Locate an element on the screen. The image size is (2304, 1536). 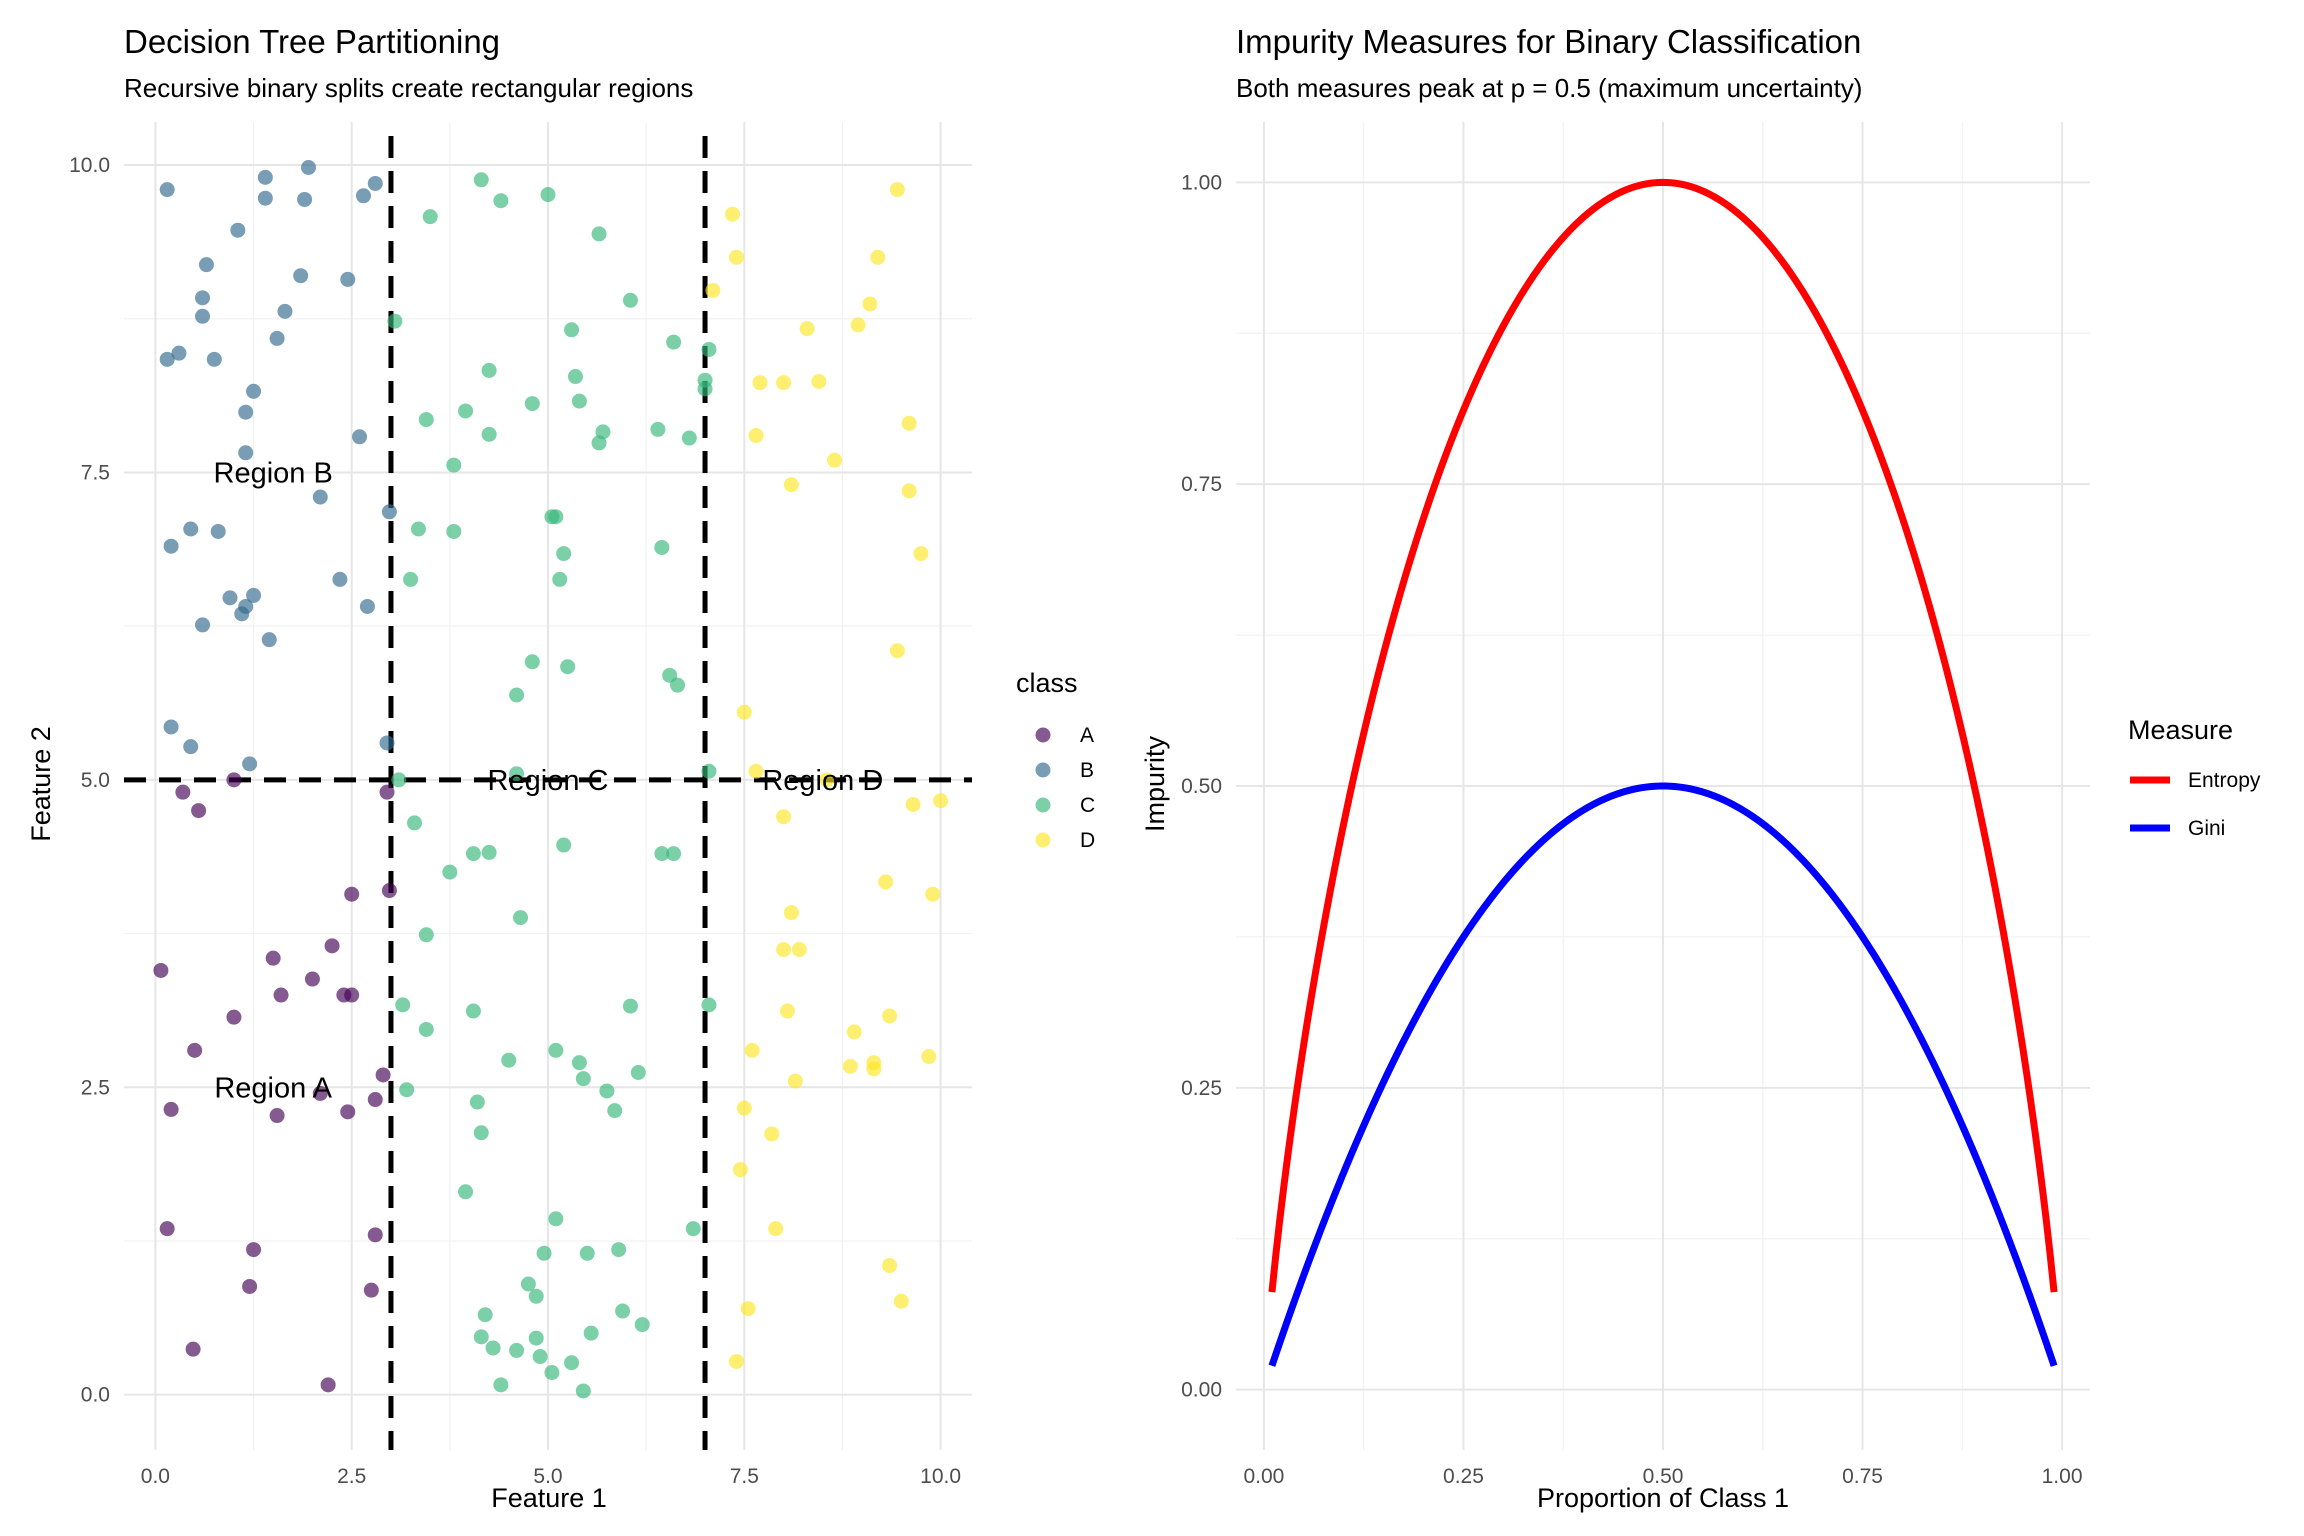
y-tick-label: 0.00 is located at coordinates (1201, 1390).